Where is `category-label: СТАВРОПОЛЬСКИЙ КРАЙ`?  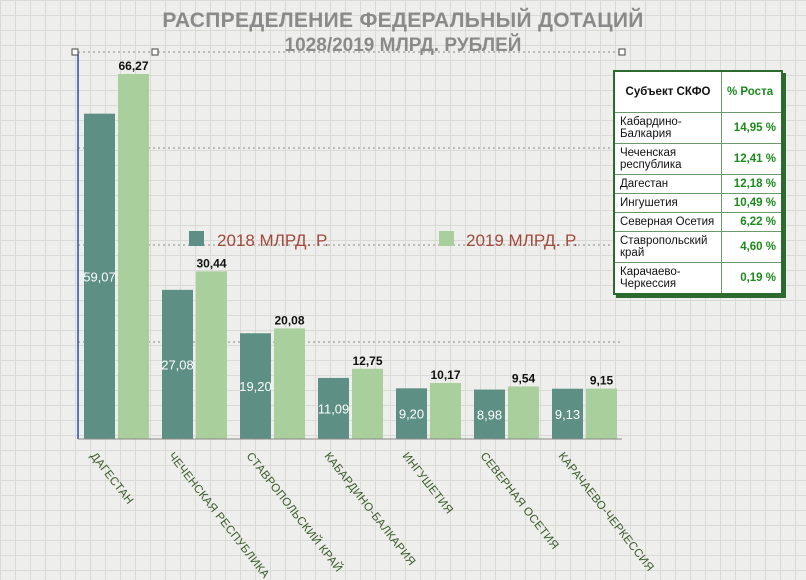 category-label: СТАВРОПОЛЬСКИЙ КРАЙ is located at coordinates (294, 512).